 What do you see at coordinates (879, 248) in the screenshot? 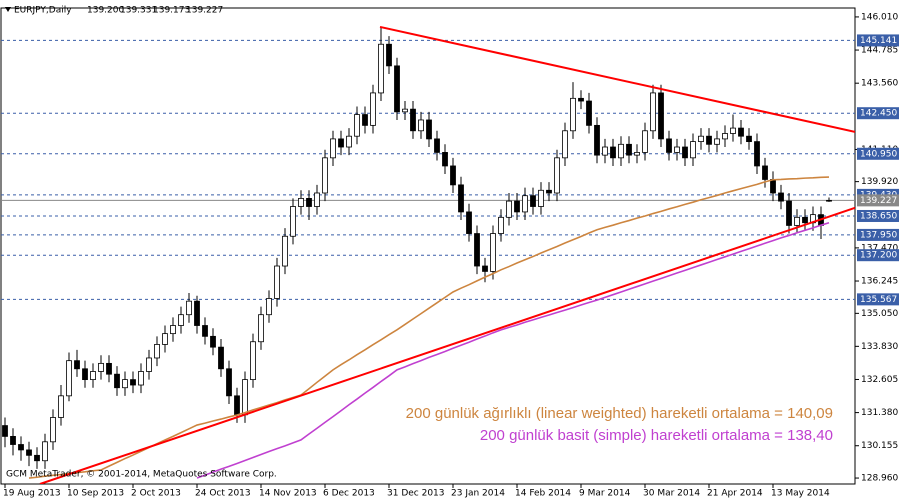
I see `y-tick-label: 137.470` at bounding box center [879, 248].